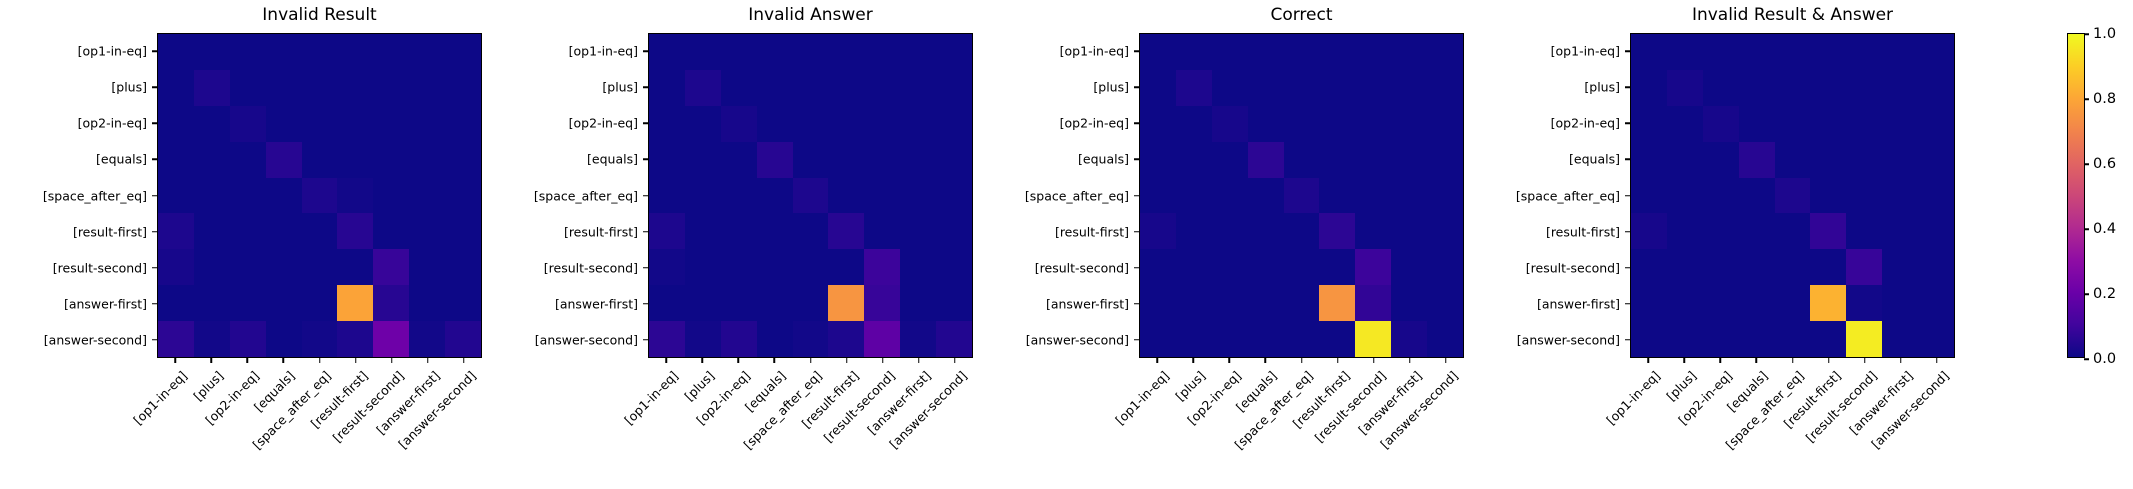  What do you see at coordinates (99, 268) in the screenshot?
I see `y-tick-label: [result-second]` at bounding box center [99, 268].